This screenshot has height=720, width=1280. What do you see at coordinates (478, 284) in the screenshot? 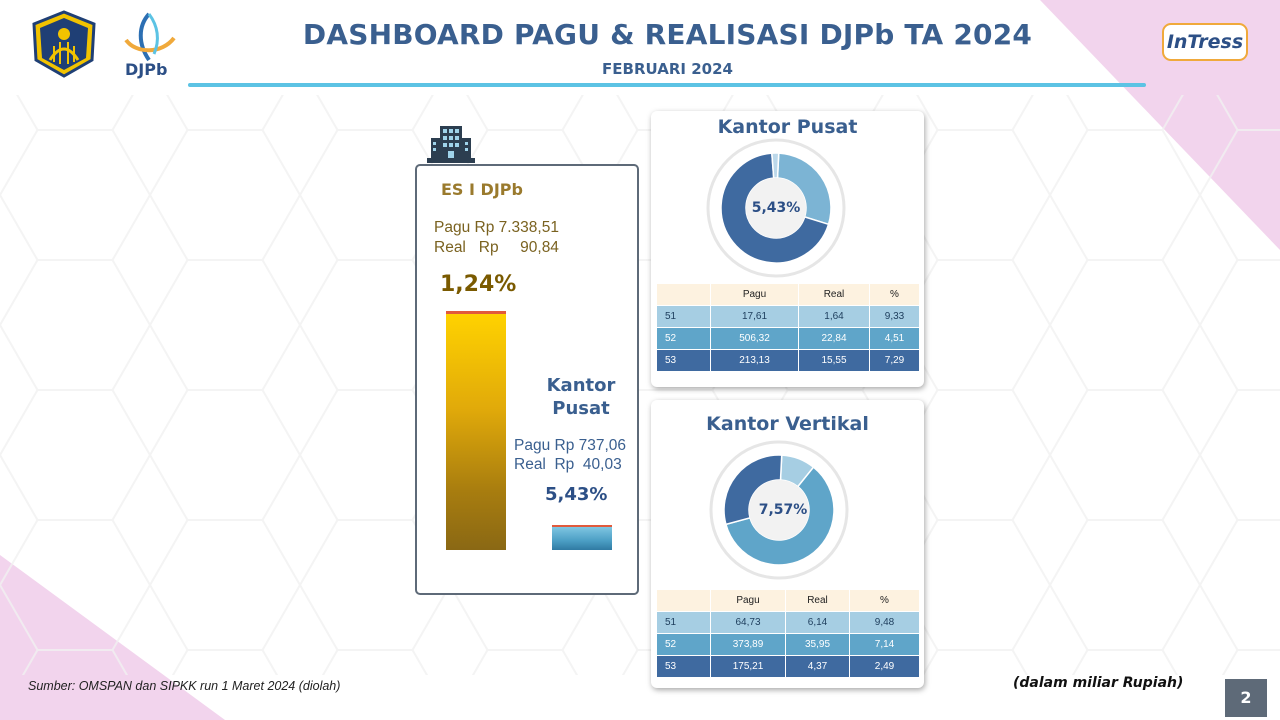
I see `es-percent: 1,24%` at bounding box center [478, 284].